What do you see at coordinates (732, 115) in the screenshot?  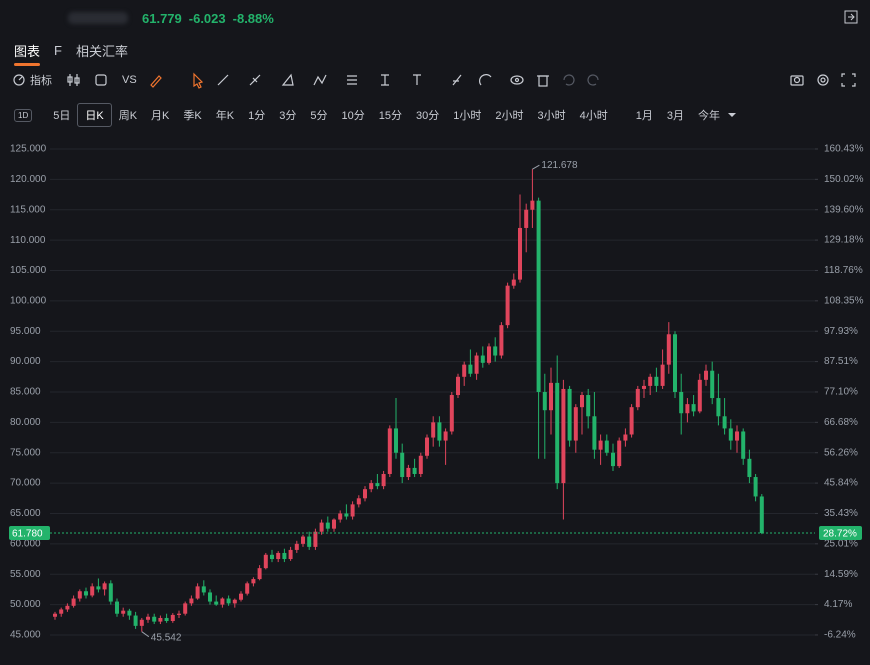 I see `dropdown-arrow` at bounding box center [732, 115].